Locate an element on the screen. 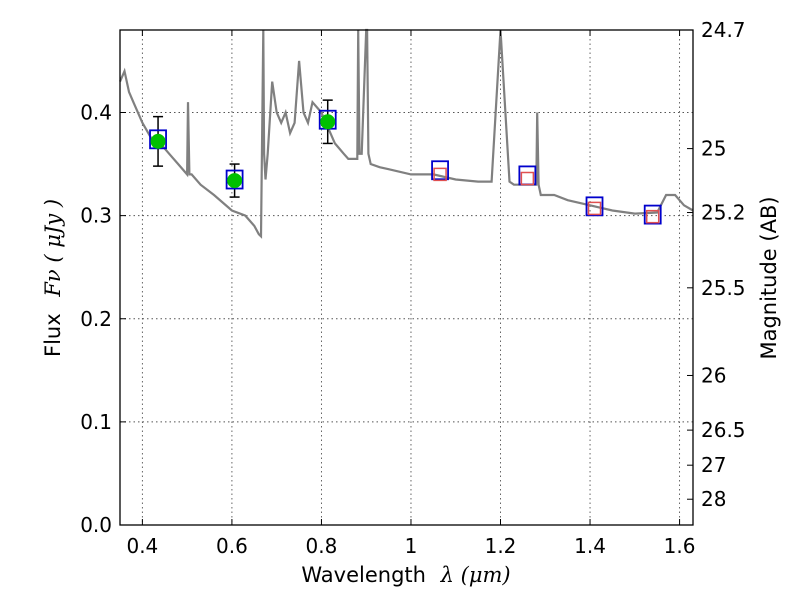 The width and height of the screenshot is (800, 600). y-tick-label: 0.2 is located at coordinates (96, 319).